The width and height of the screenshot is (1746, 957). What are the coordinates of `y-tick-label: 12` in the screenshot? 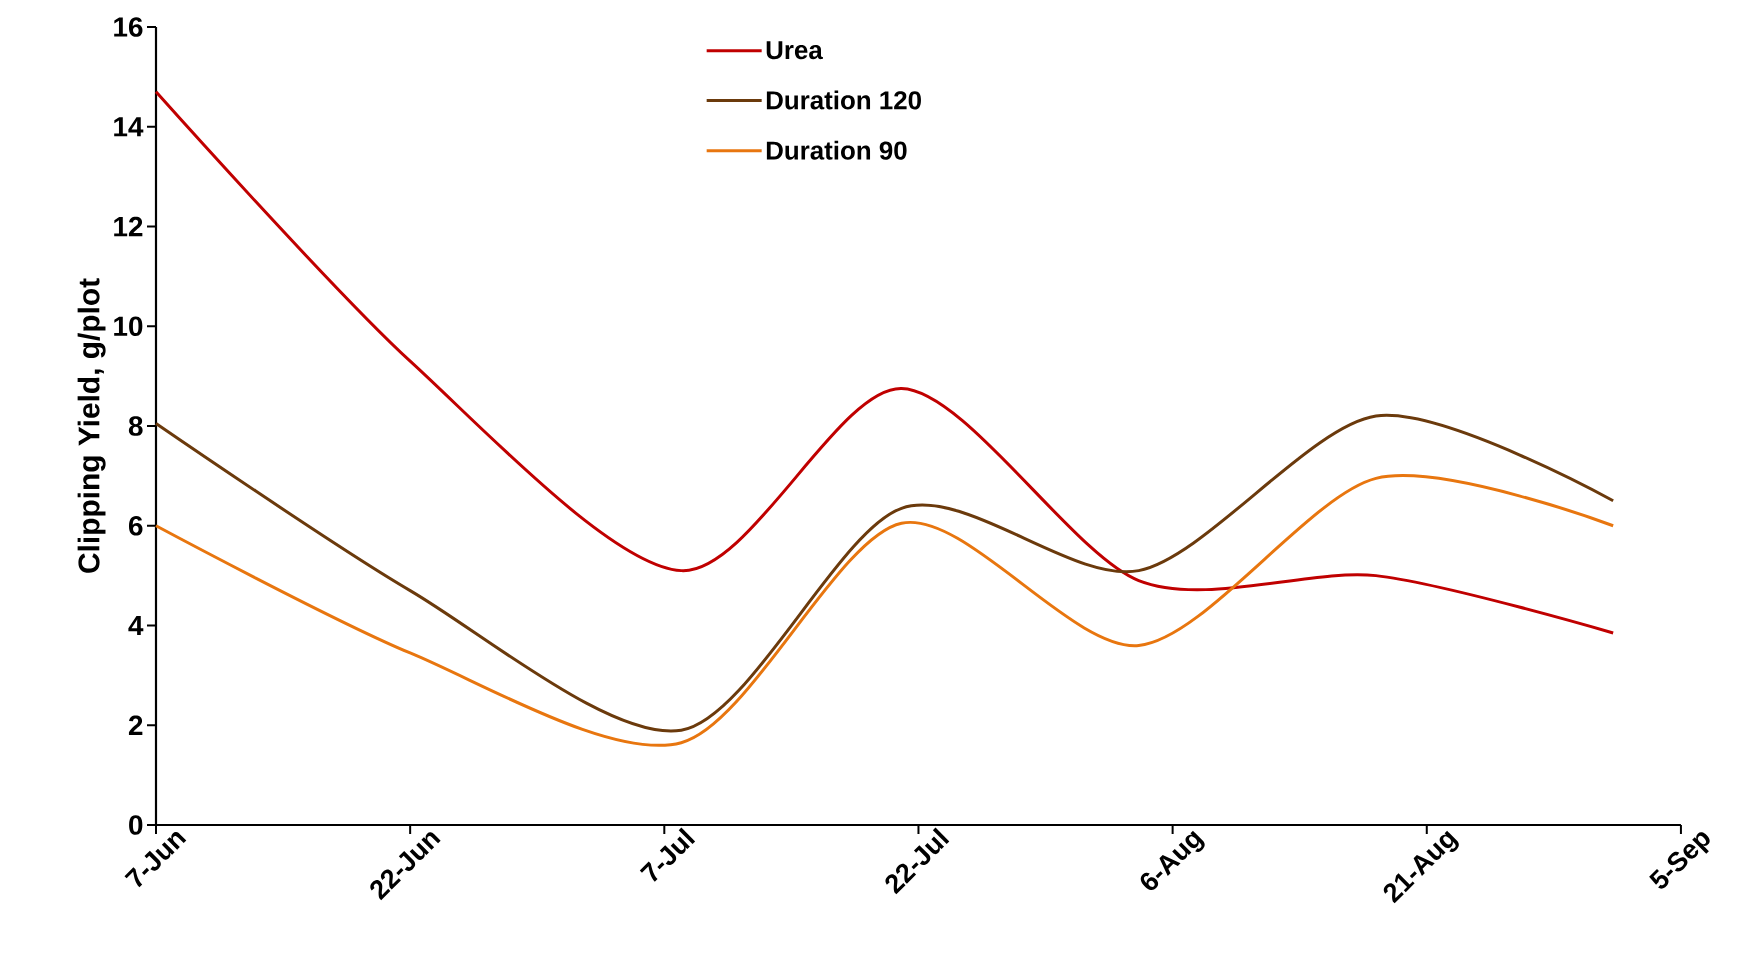 It's located at (128, 226).